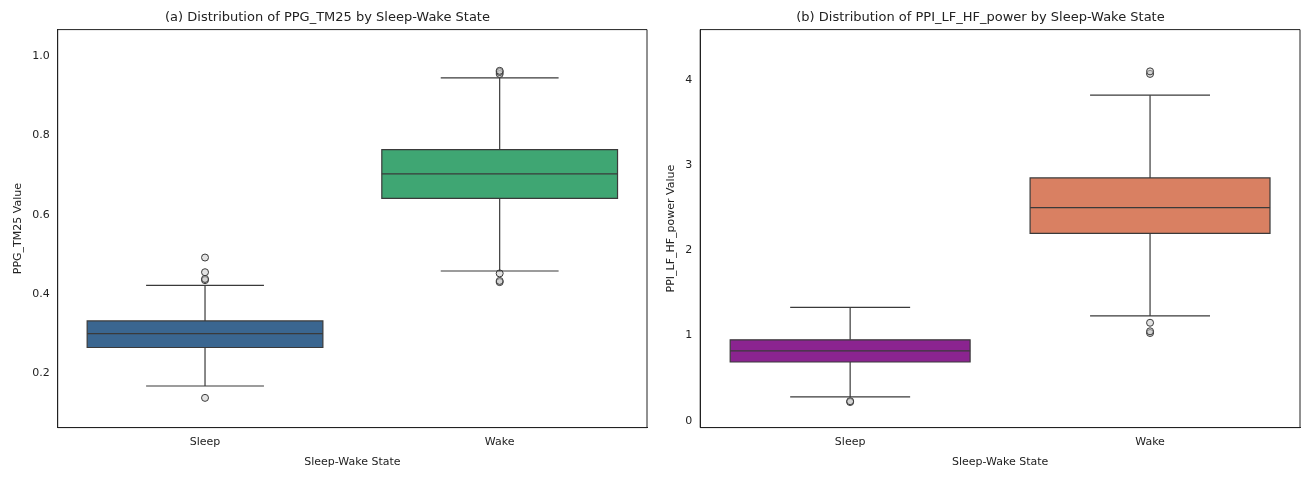  What do you see at coordinates (18, 228) in the screenshot?
I see `y-axis-title: PPG_TM25 Value` at bounding box center [18, 228].